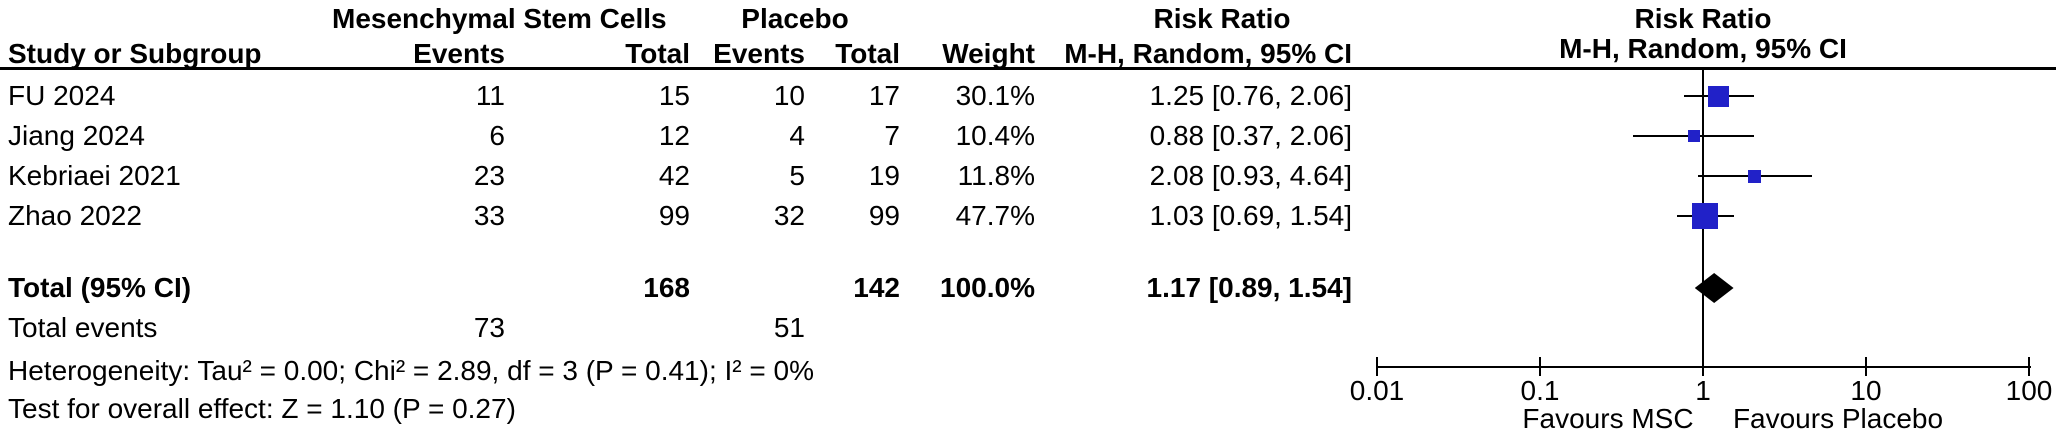 The width and height of the screenshot is (2056, 438). Describe the element at coordinates (100, 287) in the screenshot. I see `total-label: Total (95% CI)` at that location.